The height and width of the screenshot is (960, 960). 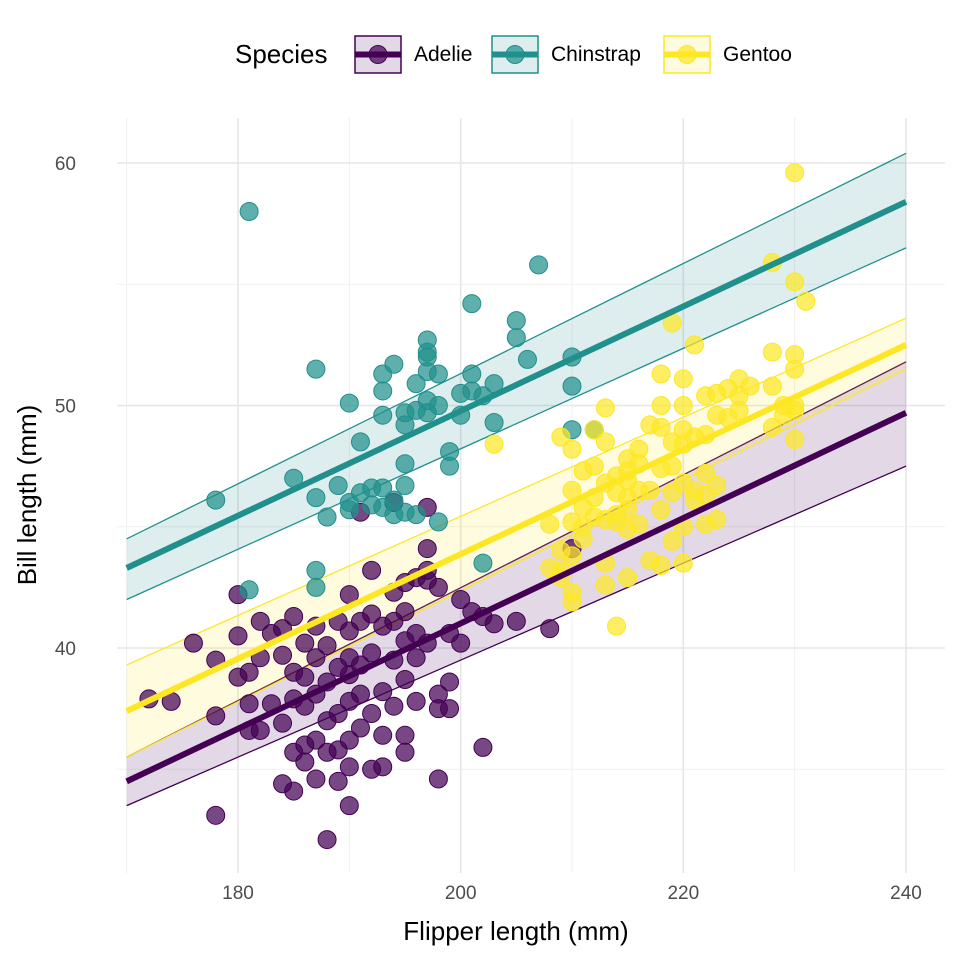 What do you see at coordinates (515, 931) in the screenshot?
I see `x-axis-title: Flipper length (mm)` at bounding box center [515, 931].